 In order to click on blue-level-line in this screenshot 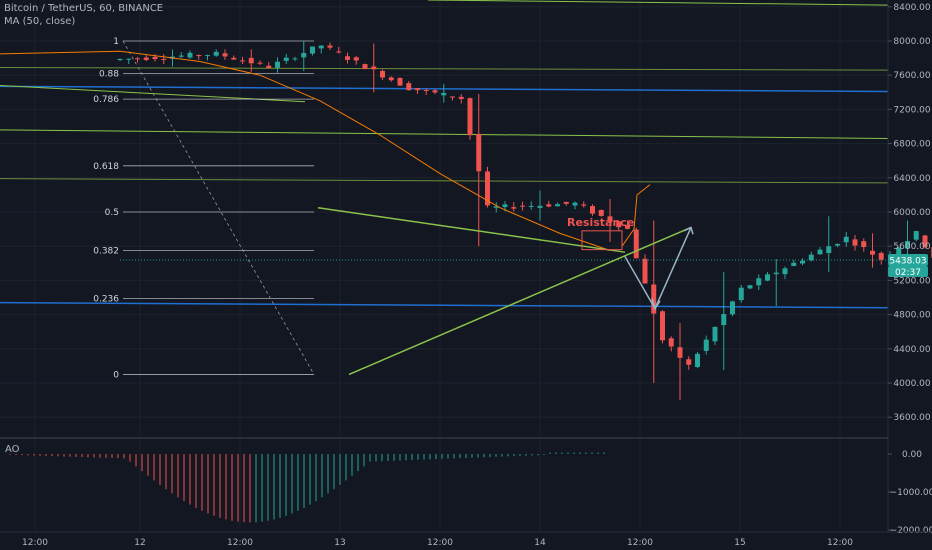, I will do `click(444, 305)`.